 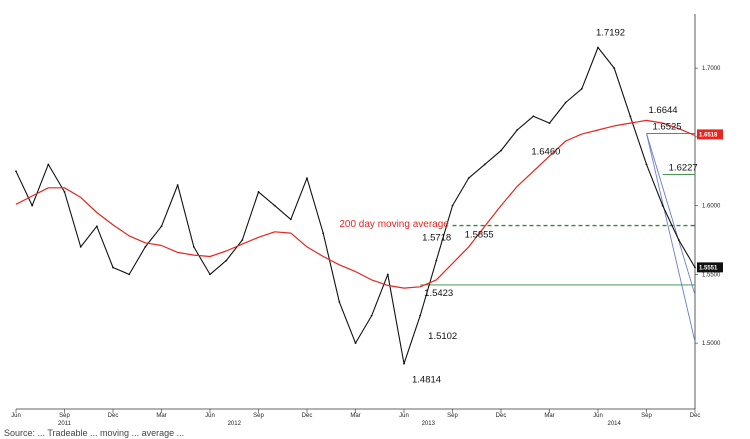 I want to click on x-year-label: 2011, so click(x=65, y=424).